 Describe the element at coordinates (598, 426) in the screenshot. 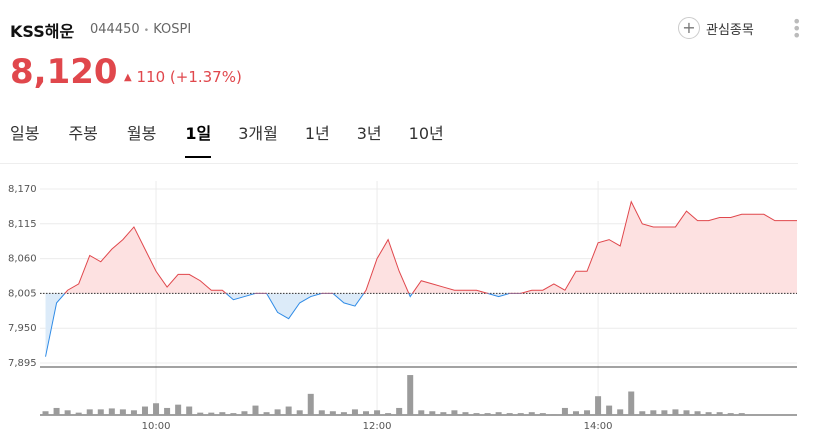

I see `x-tick-label: 14:00` at that location.